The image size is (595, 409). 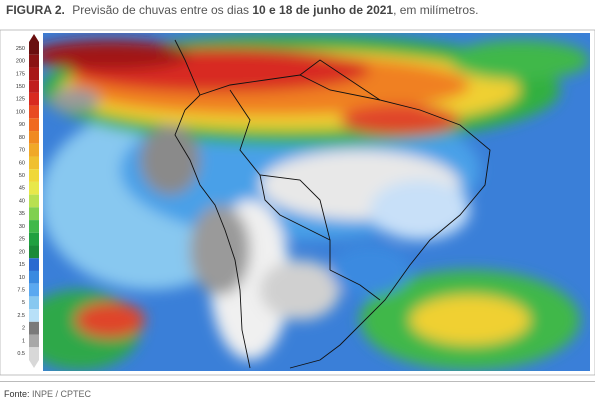 I want to click on colorbar-label: 5, so click(x=23, y=303).